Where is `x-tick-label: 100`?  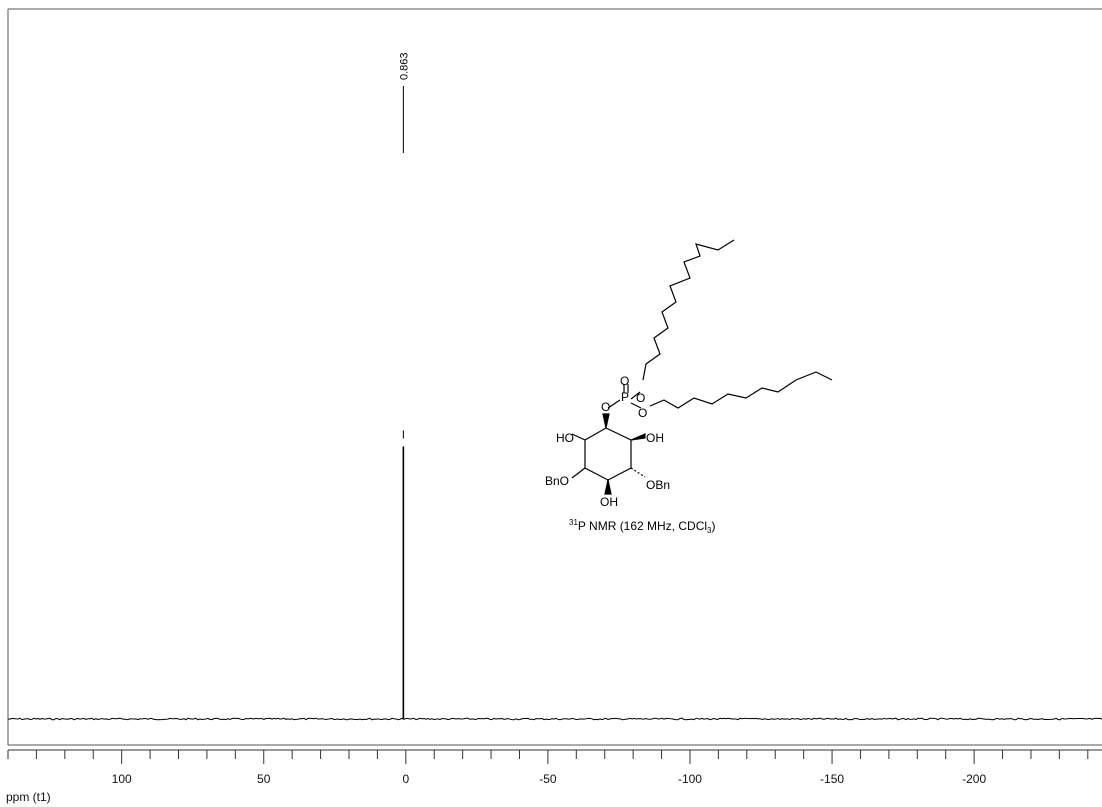 x-tick-label: 100 is located at coordinates (122, 779).